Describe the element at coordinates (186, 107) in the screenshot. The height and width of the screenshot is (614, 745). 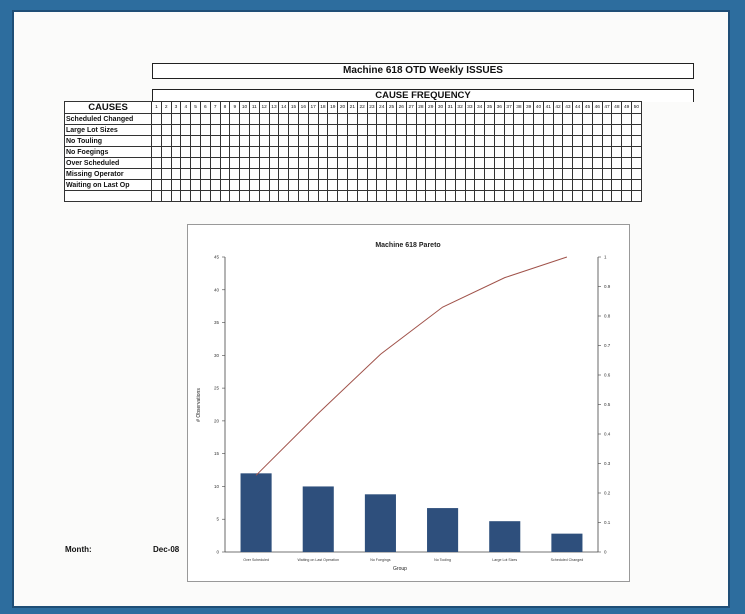
I see `column-number: 4` at that location.